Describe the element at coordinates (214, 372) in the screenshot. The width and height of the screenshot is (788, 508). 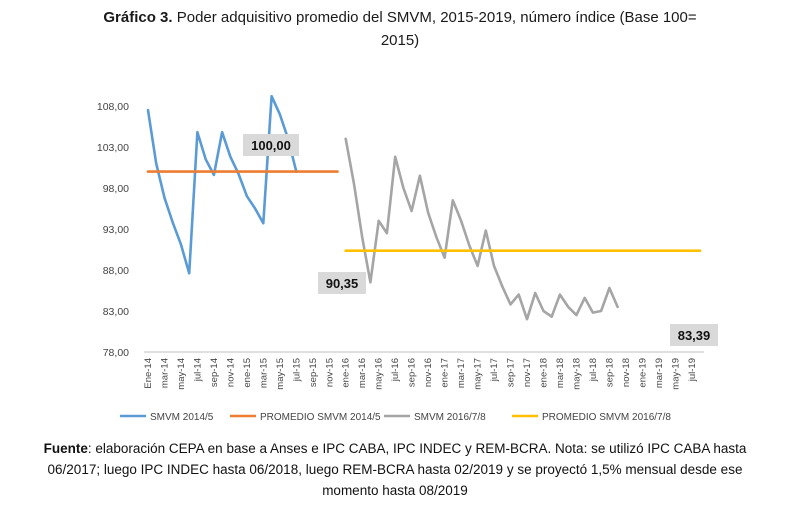
I see `x-tick-label: sep-14` at that location.